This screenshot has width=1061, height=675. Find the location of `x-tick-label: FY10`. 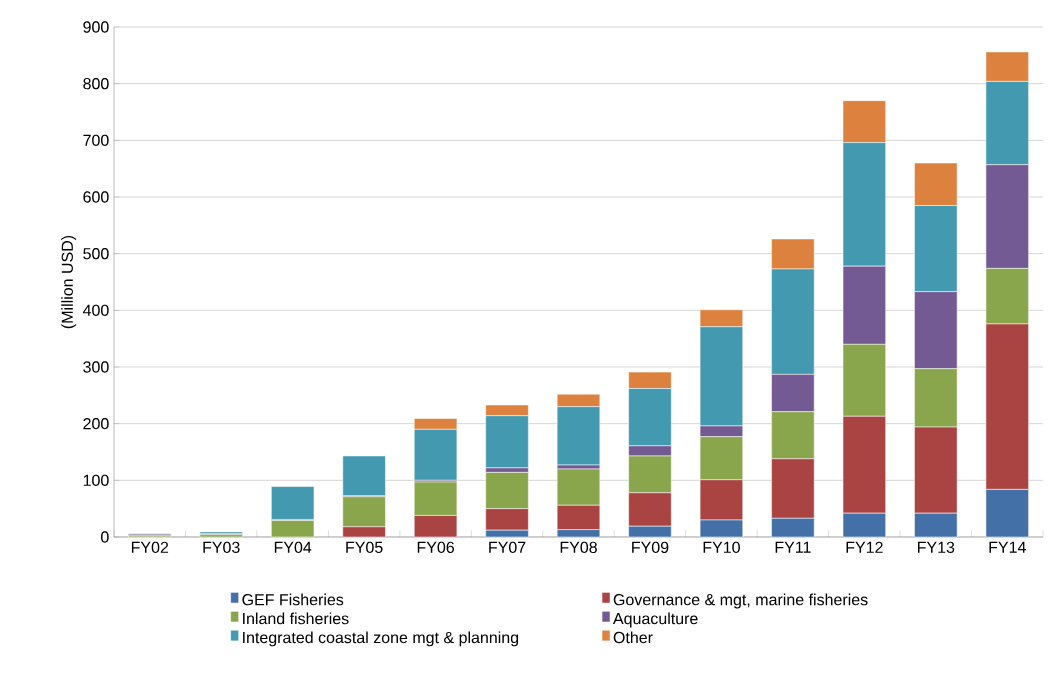

x-tick-label: FY10 is located at coordinates (721, 547).